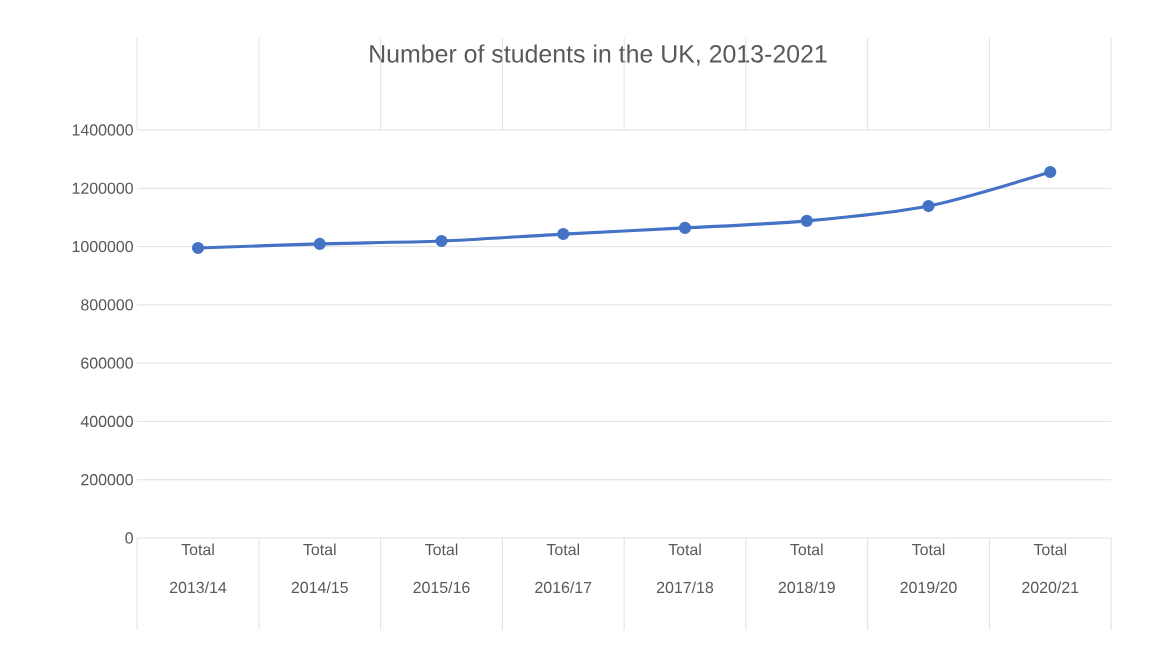 The width and height of the screenshot is (1172, 659). What do you see at coordinates (198, 568) in the screenshot?
I see `category-label: Total 2013/14` at bounding box center [198, 568].